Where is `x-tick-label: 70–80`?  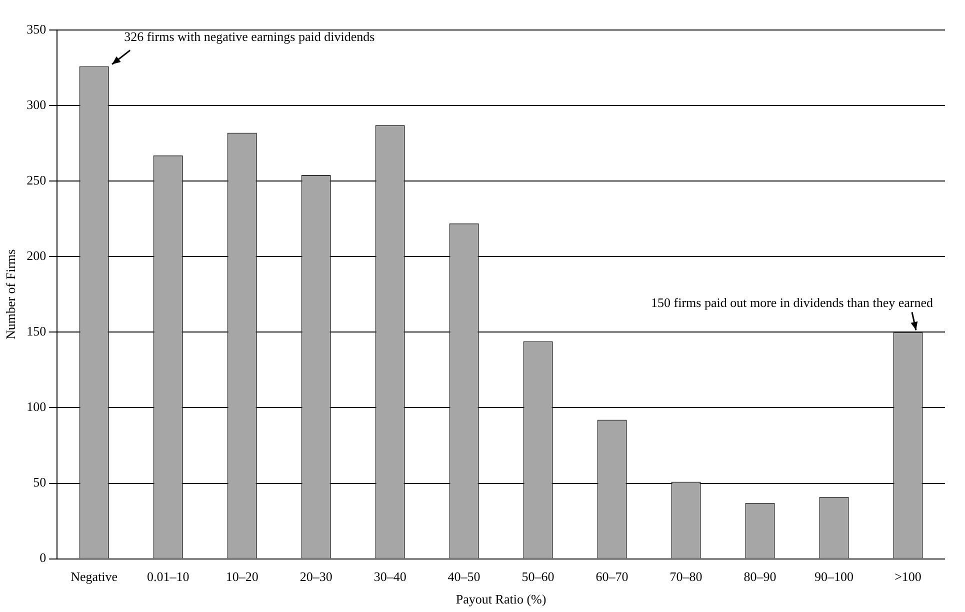
x-tick-label: 70–80 is located at coordinates (686, 576).